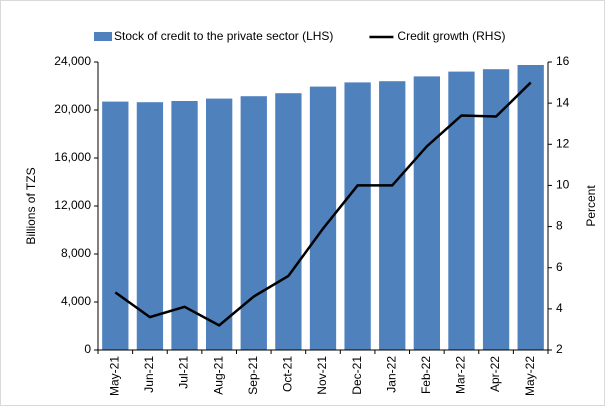 The width and height of the screenshot is (606, 412). What do you see at coordinates (288, 374) in the screenshot?
I see `x-tick-label: Oct-21` at bounding box center [288, 374].